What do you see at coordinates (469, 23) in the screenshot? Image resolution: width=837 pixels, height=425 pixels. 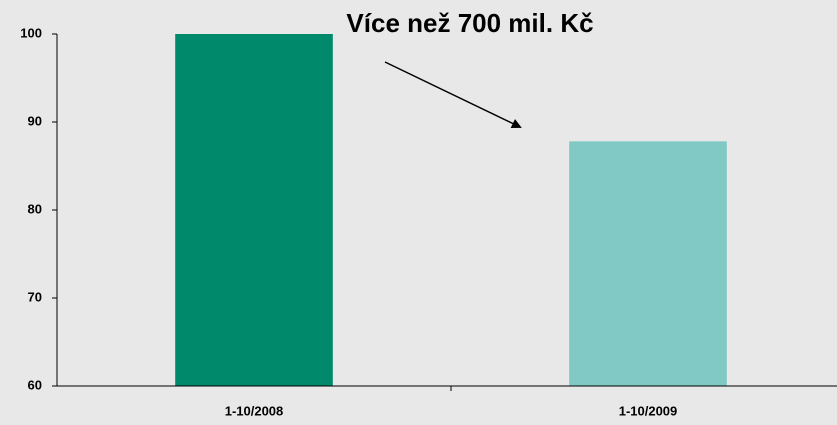 I see `annotation: Více než 700 mil. Kč` at bounding box center [469, 23].